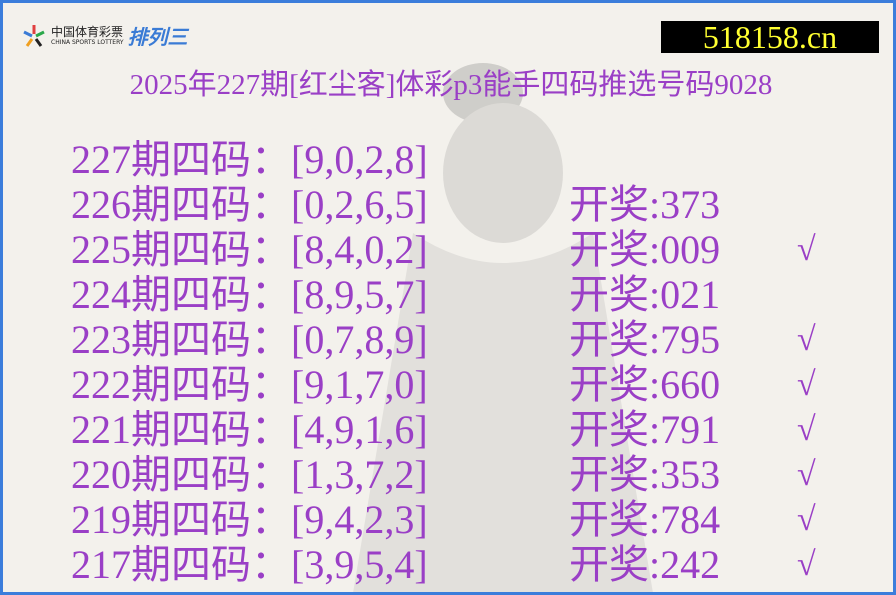 This screenshot has height=595, width=896. What do you see at coordinates (249, 204) in the screenshot?
I see `row-pick-text: 226期四码：[0,2,6,5]` at bounding box center [249, 204].